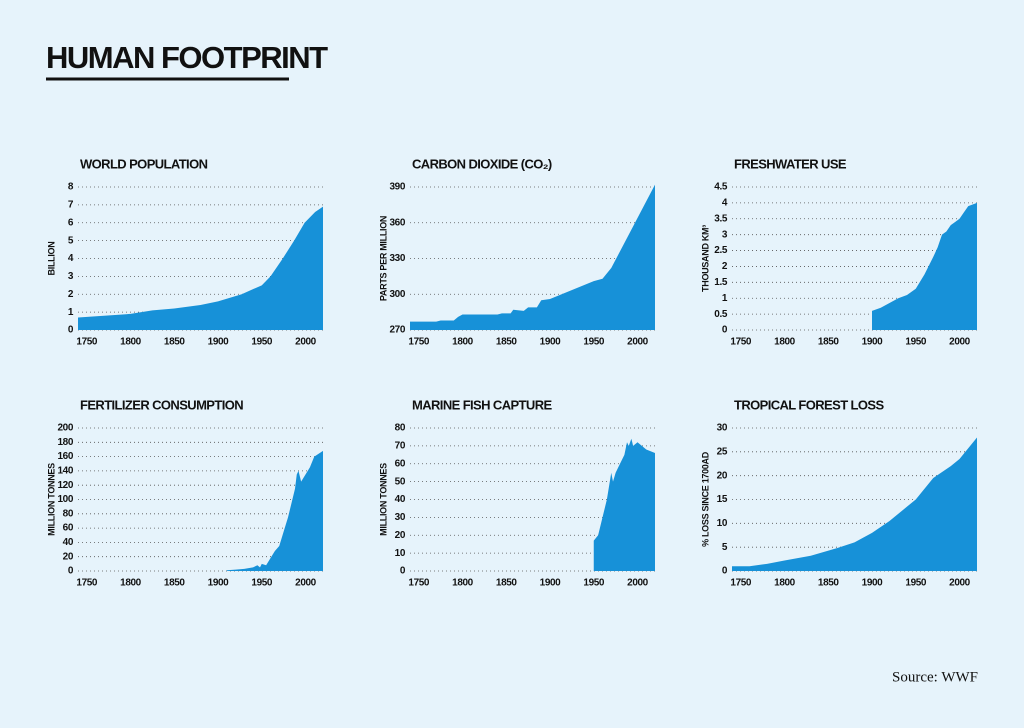  What do you see at coordinates (400, 446) in the screenshot?
I see `y-tick-label: 70` at bounding box center [400, 446].